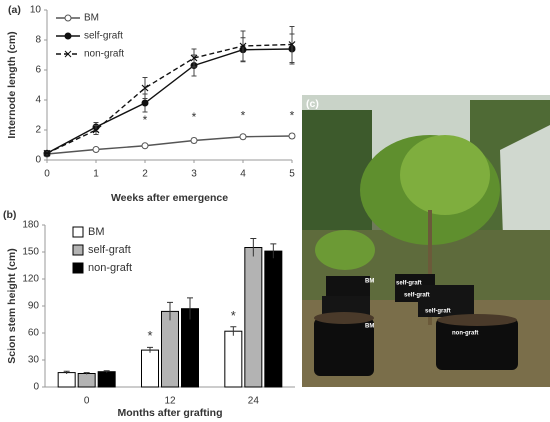 The width and height of the screenshot is (550, 422). I want to click on x-axis-title: Months after grafting, so click(170, 413).